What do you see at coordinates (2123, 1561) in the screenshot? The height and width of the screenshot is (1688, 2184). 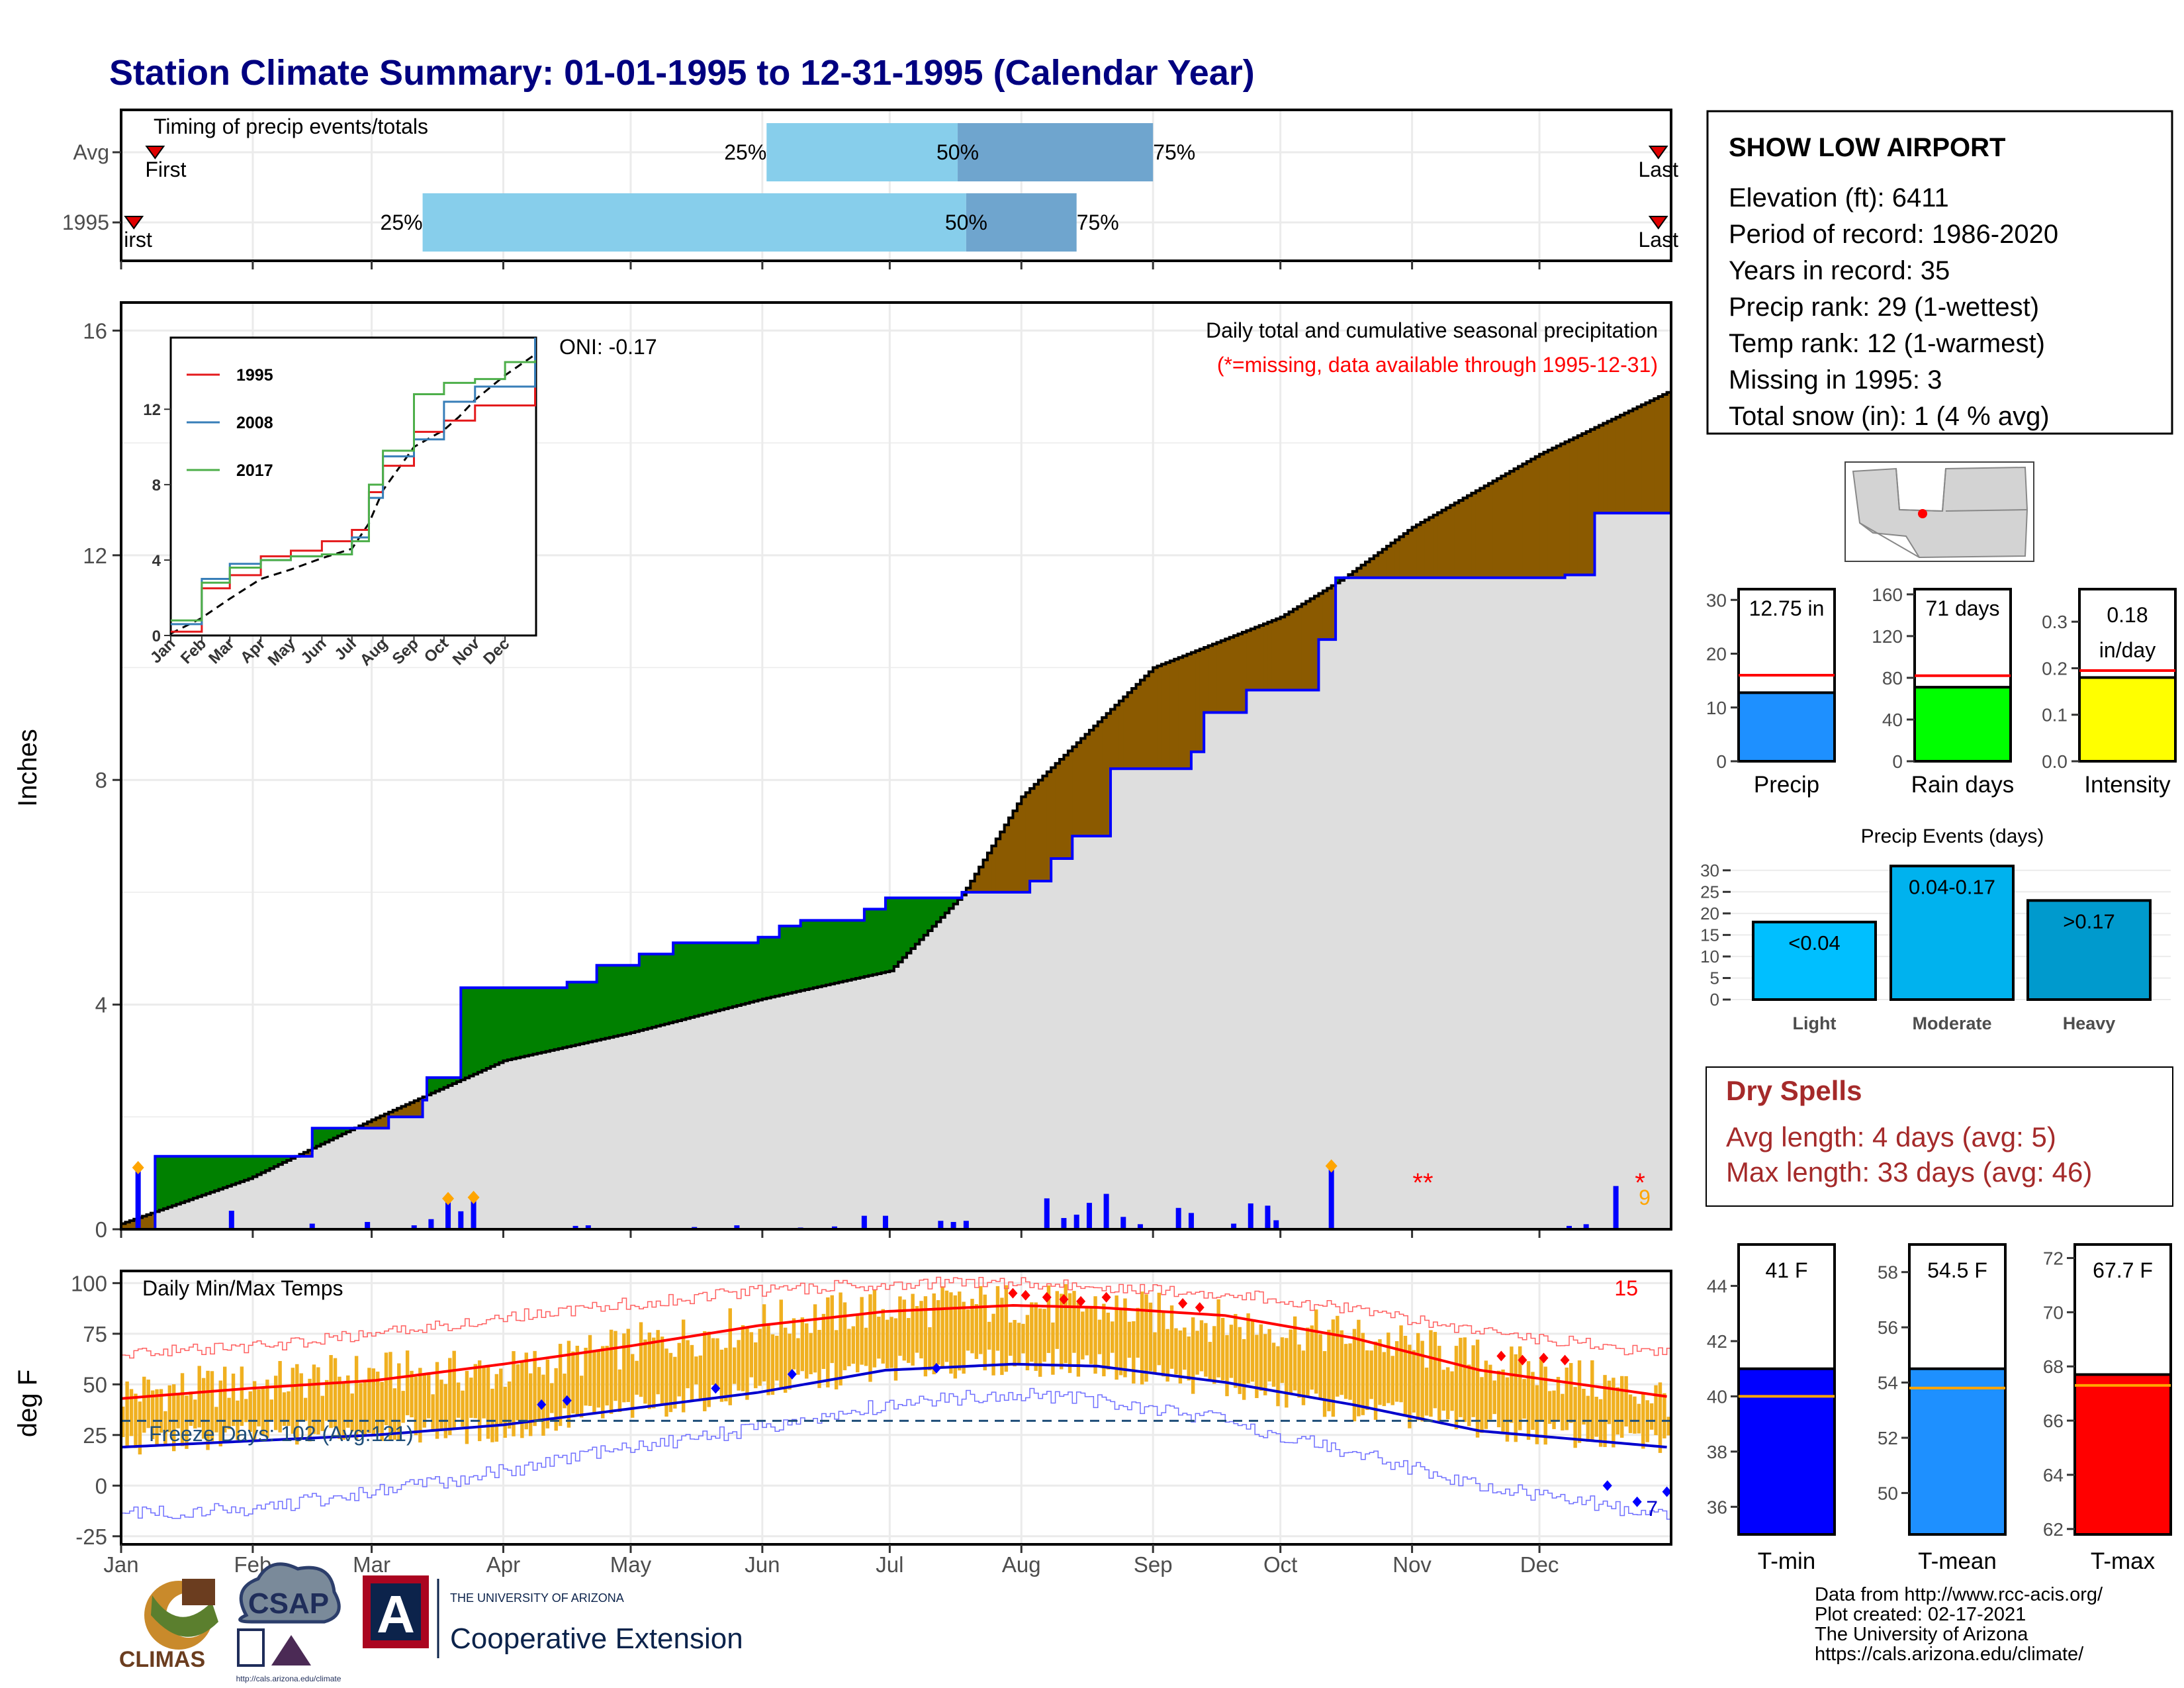 I see `temp-bar-label: T-max` at bounding box center [2123, 1561].